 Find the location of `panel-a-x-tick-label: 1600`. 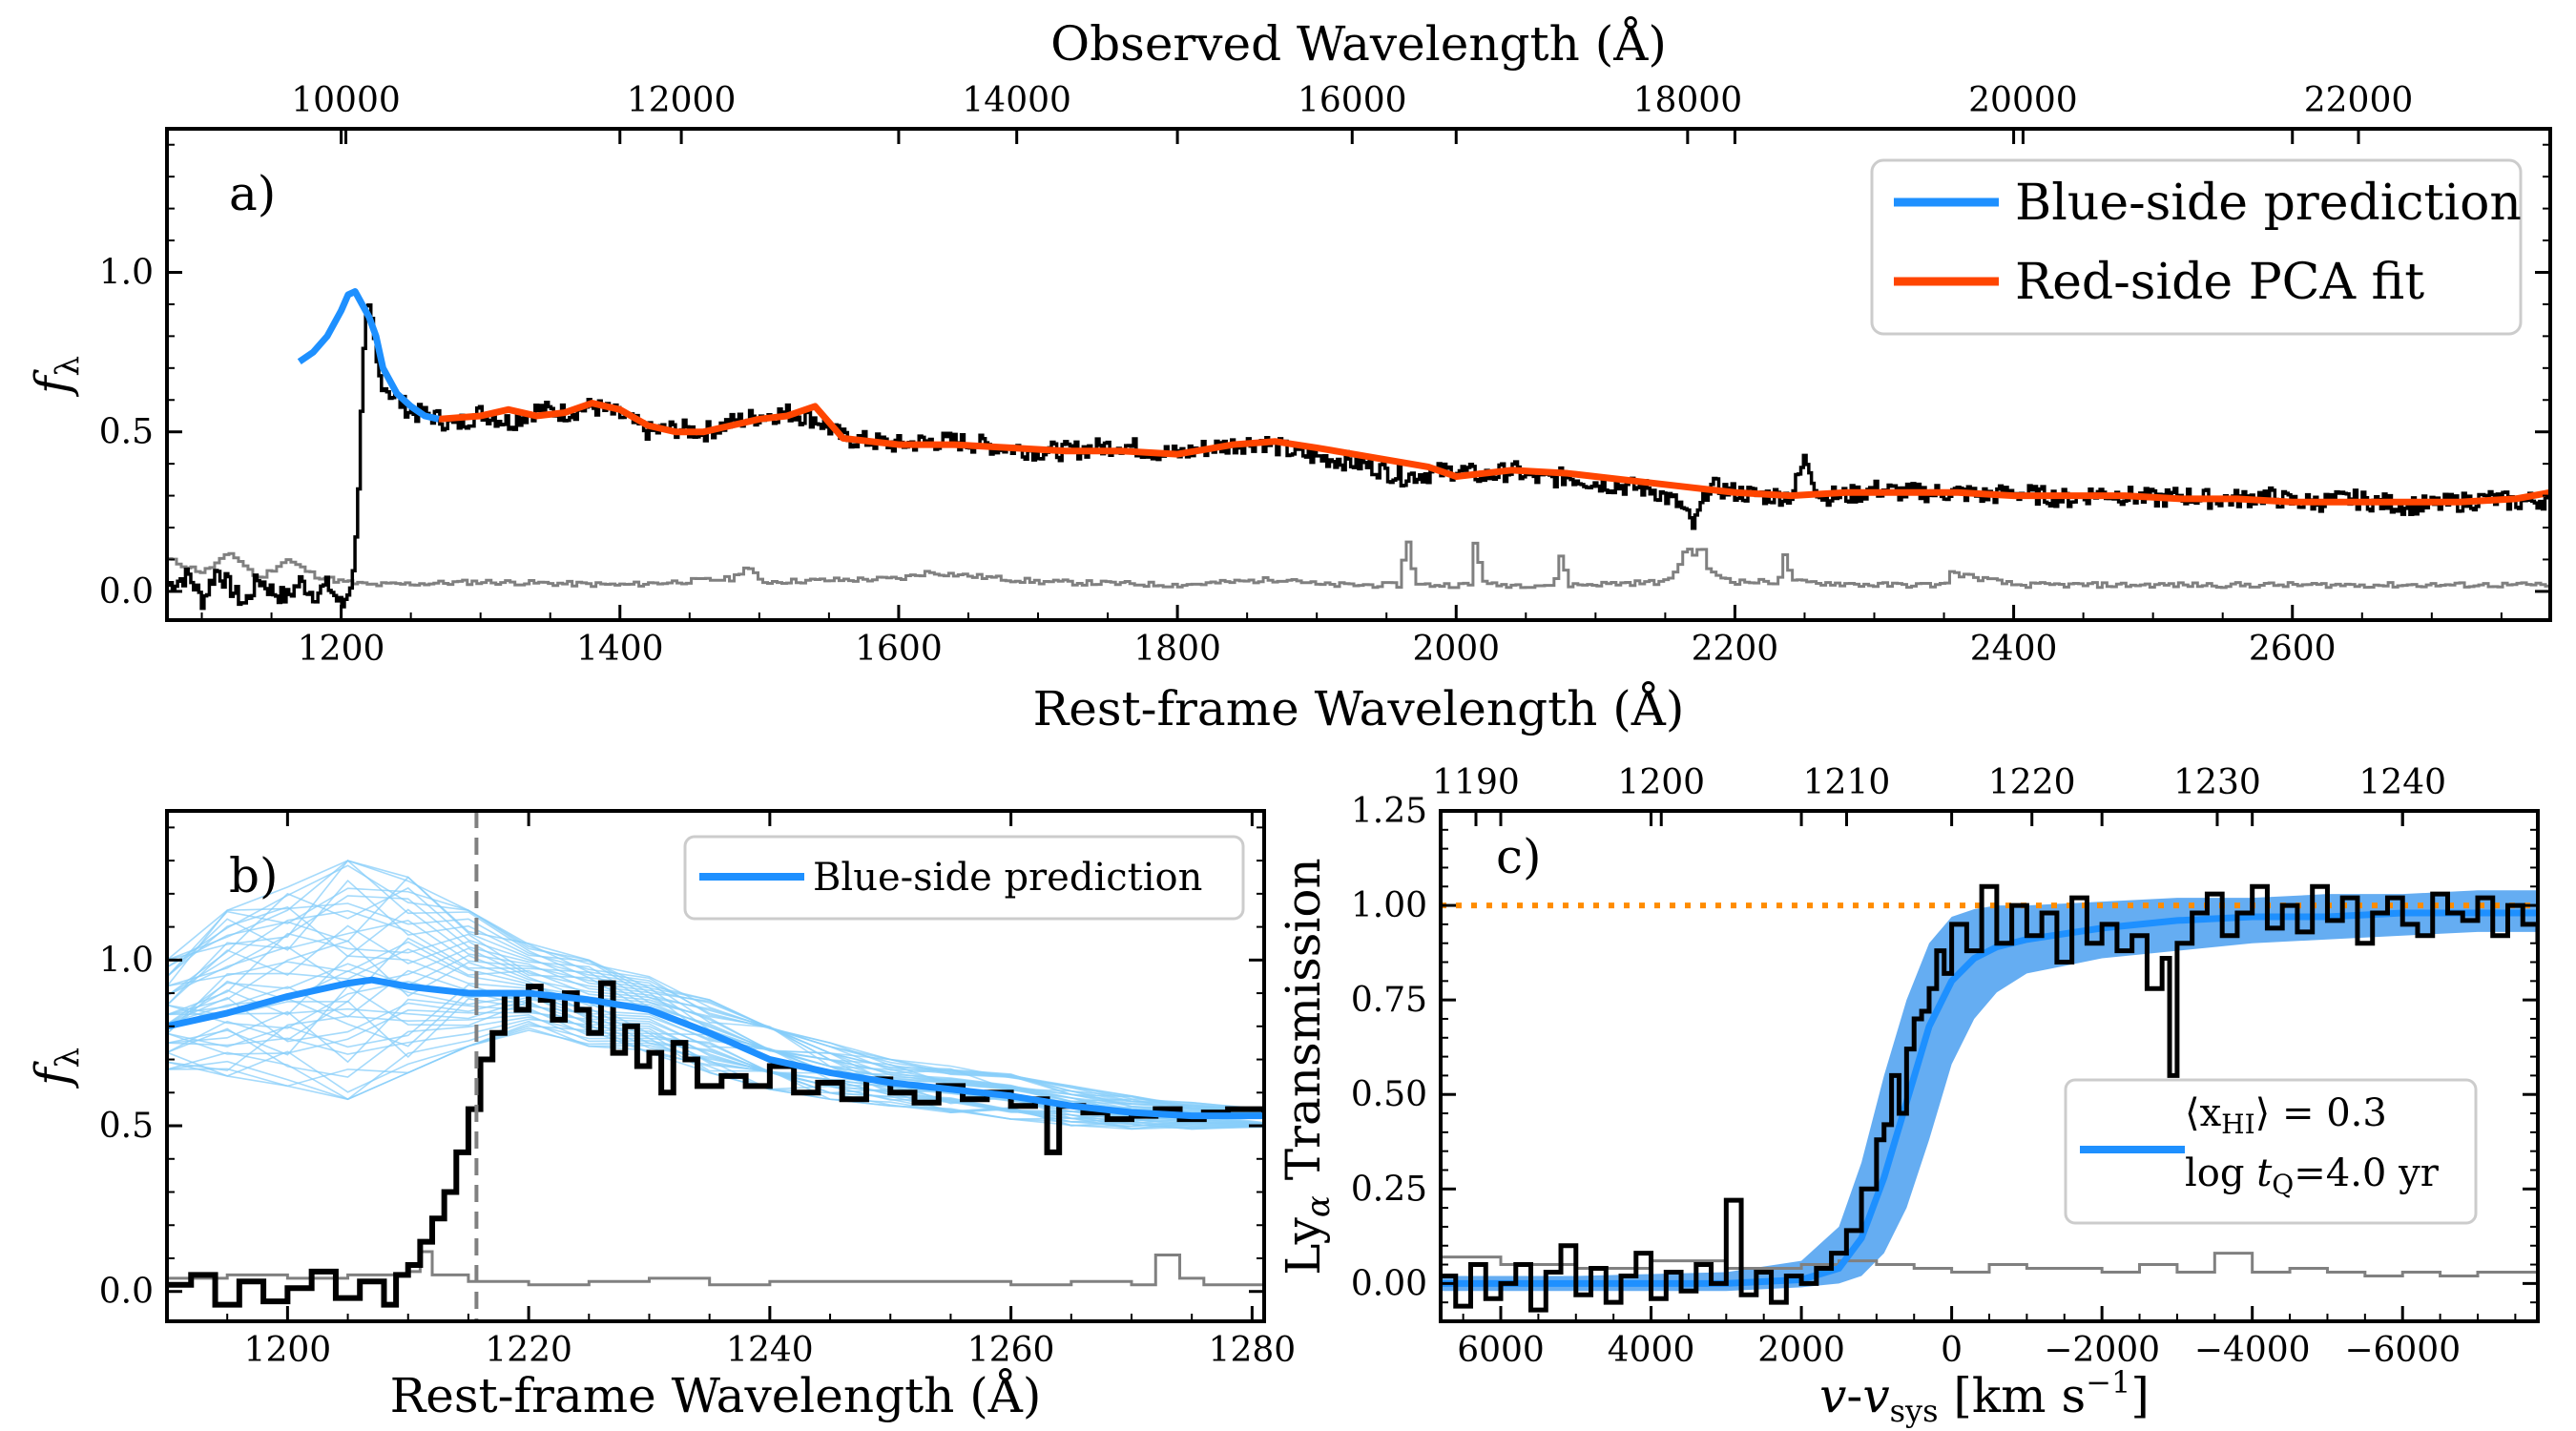

panel-a-x-tick-label: 1600 is located at coordinates (899, 649).